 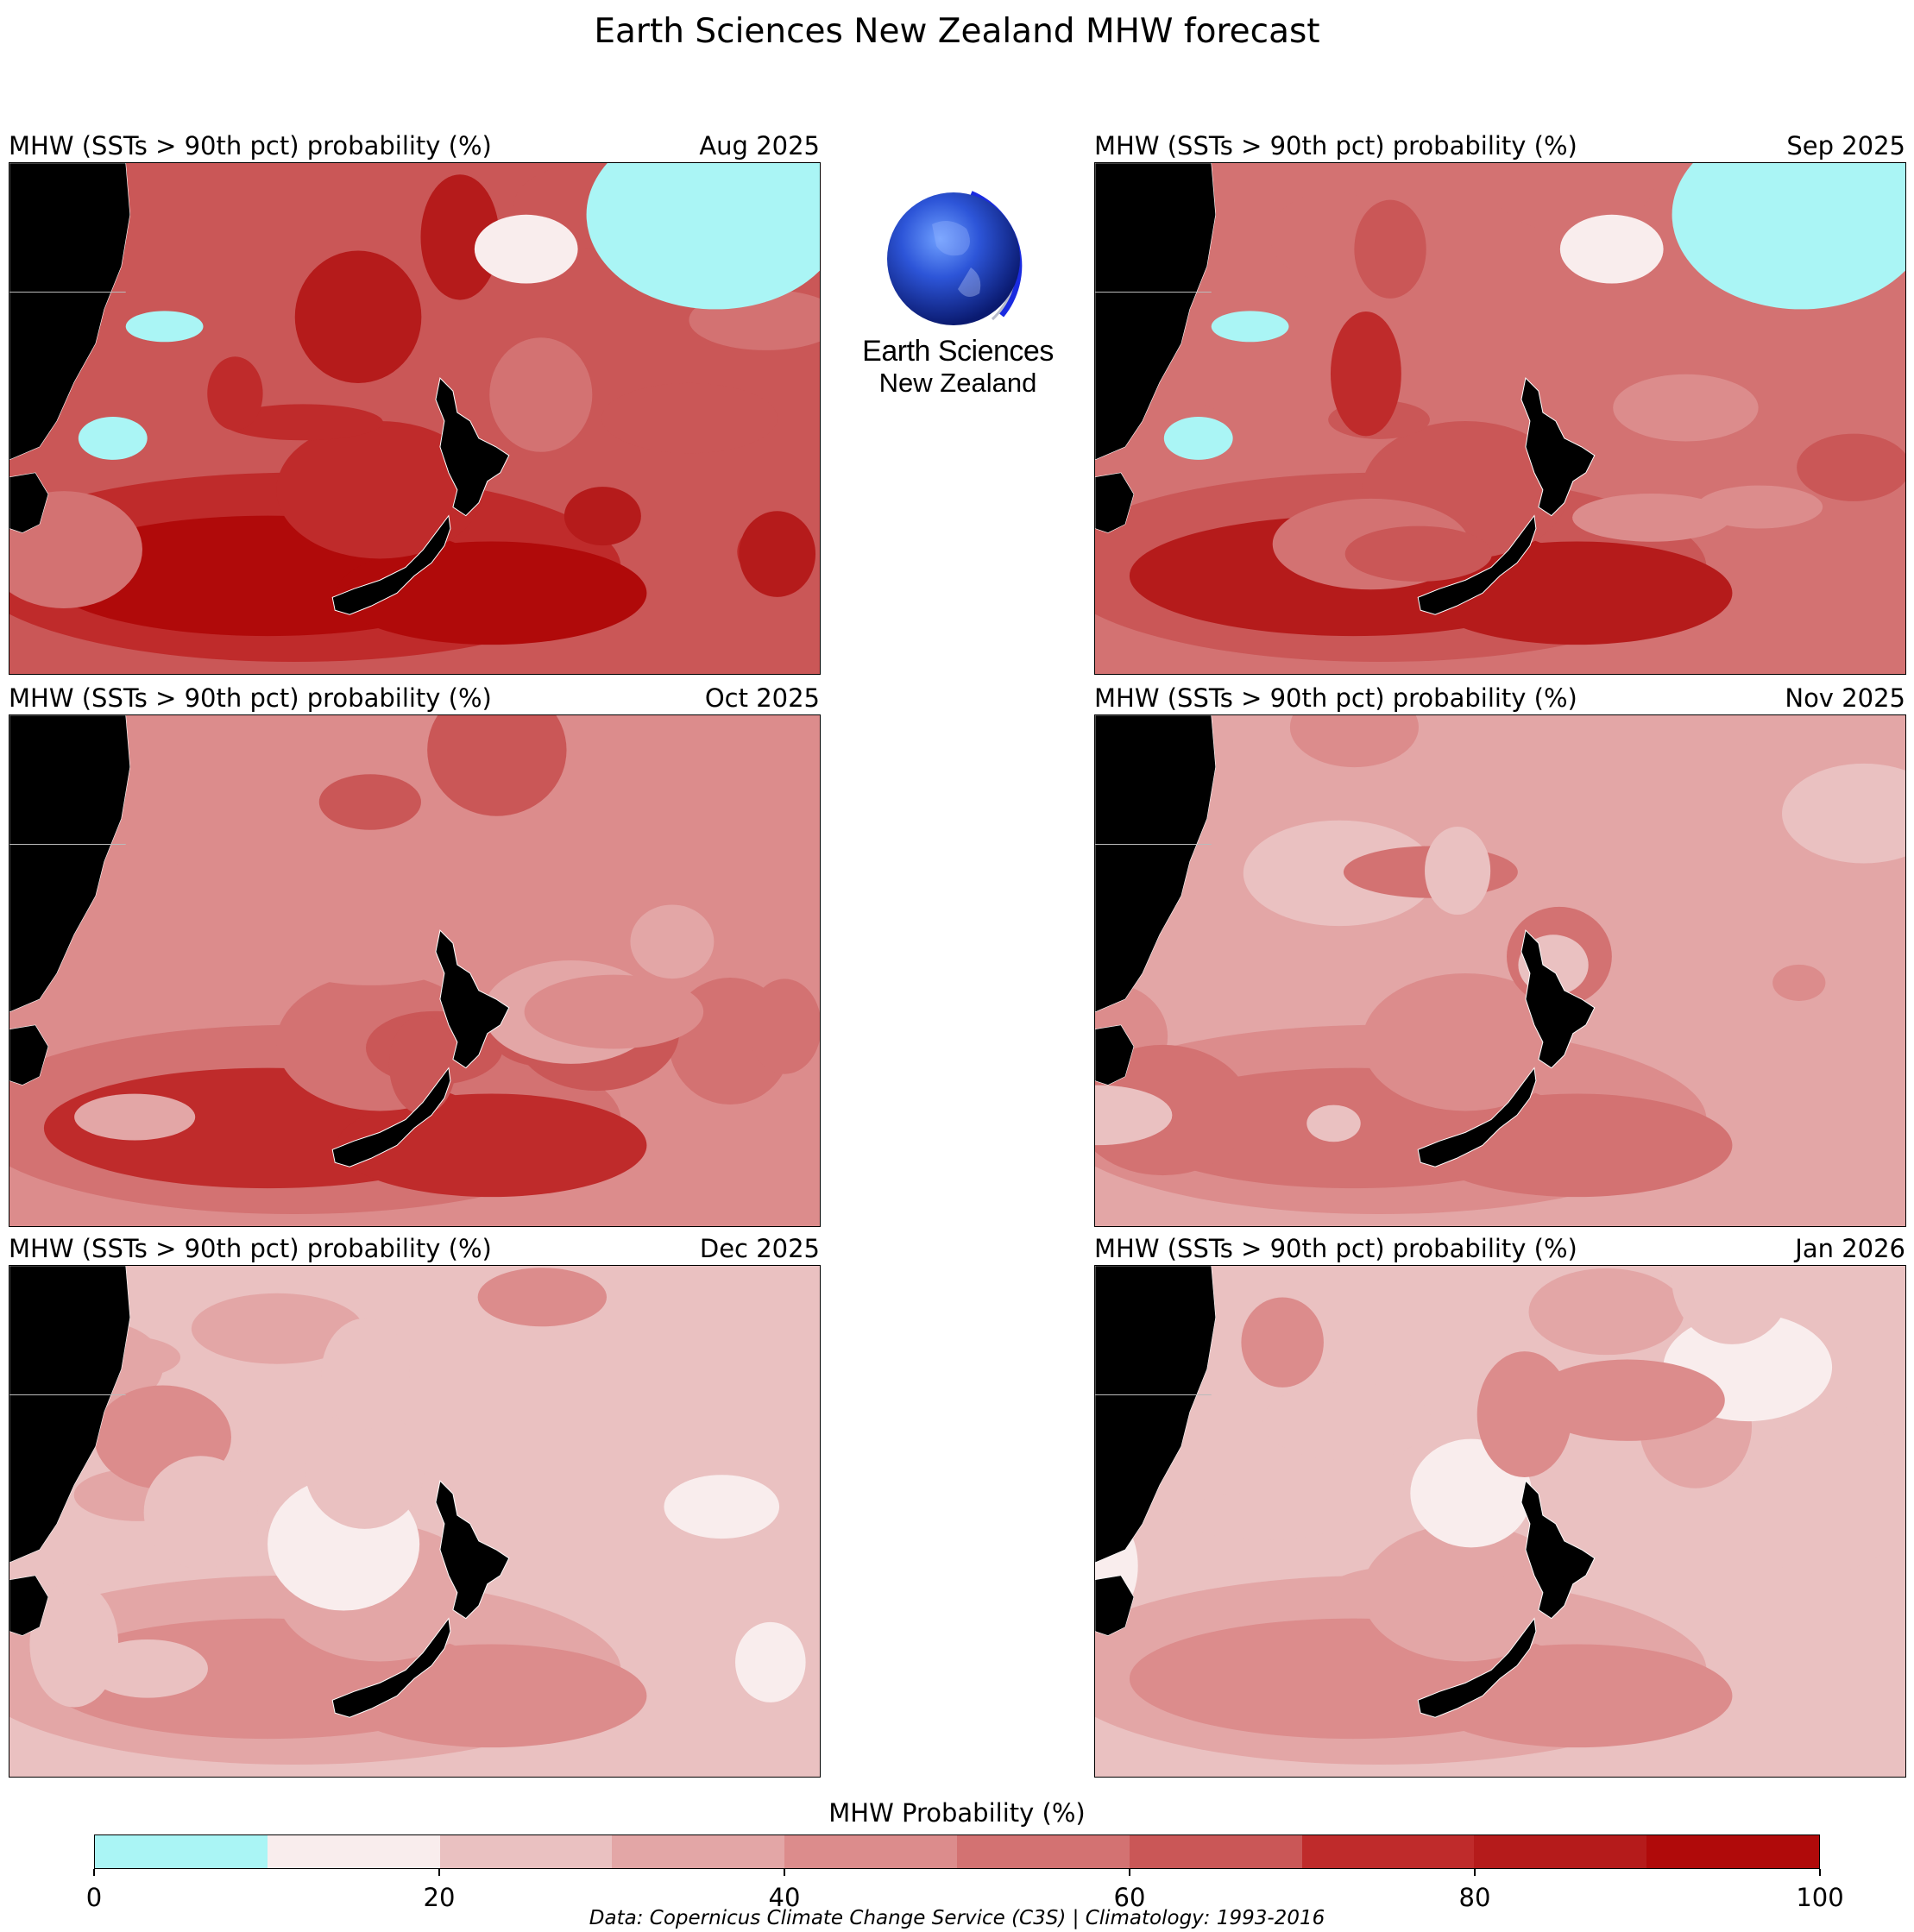 I want to click on colorbar-tick-label: 100, so click(x=1820, y=1897).